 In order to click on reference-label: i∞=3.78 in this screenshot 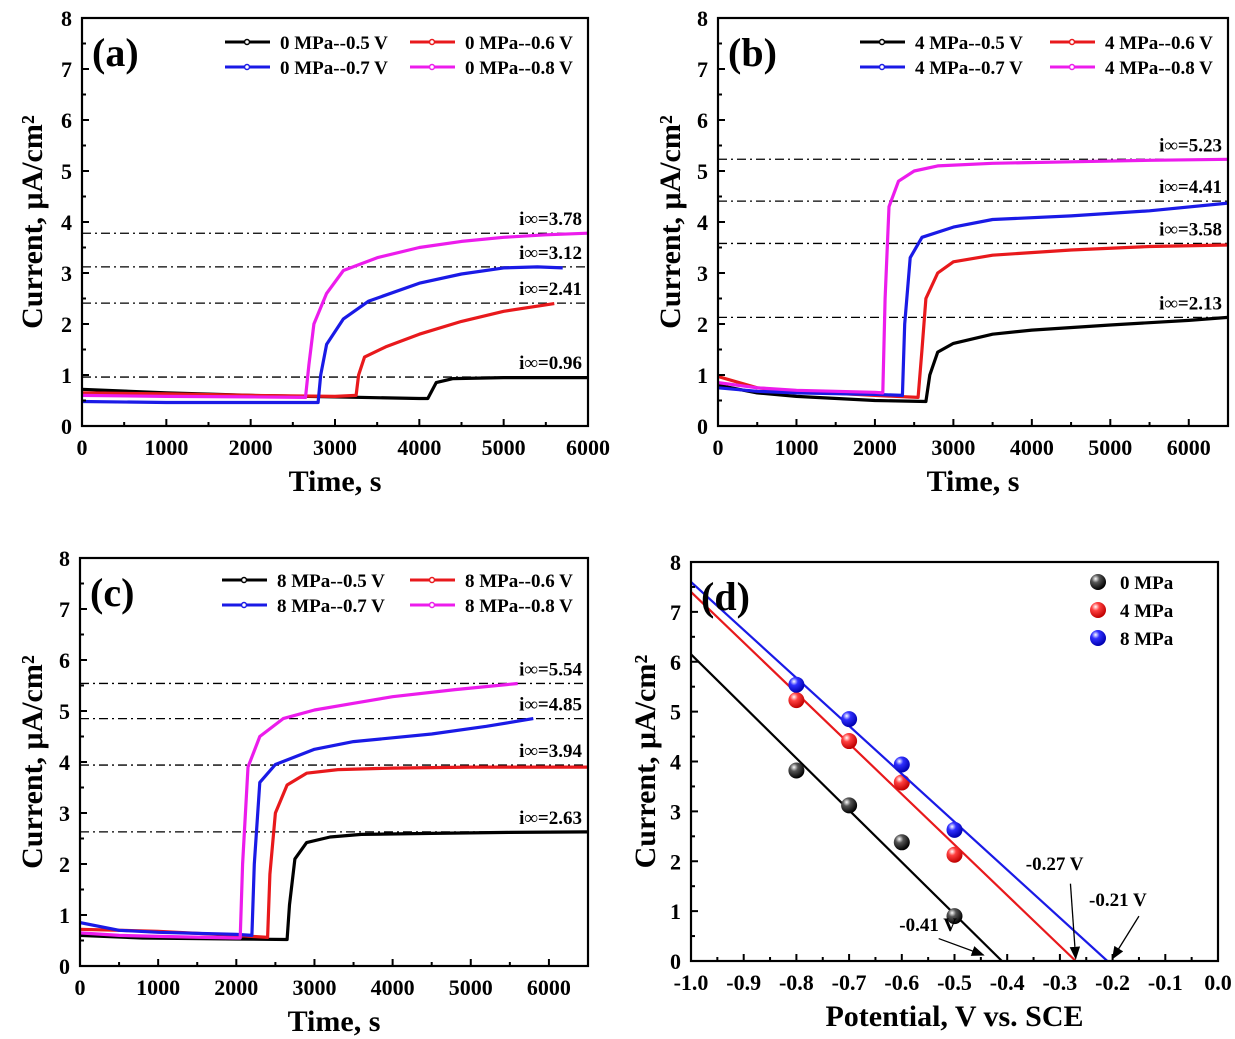, I will do `click(550, 219)`.